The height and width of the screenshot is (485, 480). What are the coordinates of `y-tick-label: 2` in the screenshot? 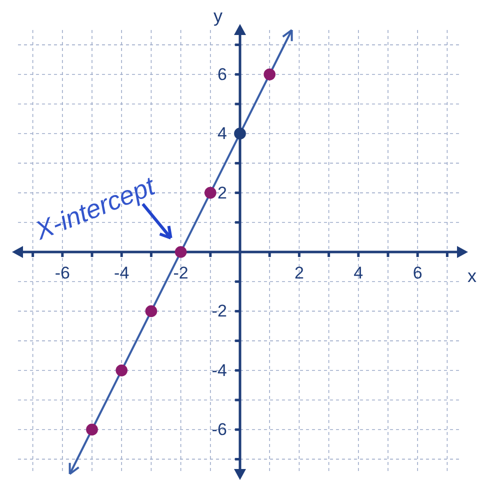 It's located at (222, 192).